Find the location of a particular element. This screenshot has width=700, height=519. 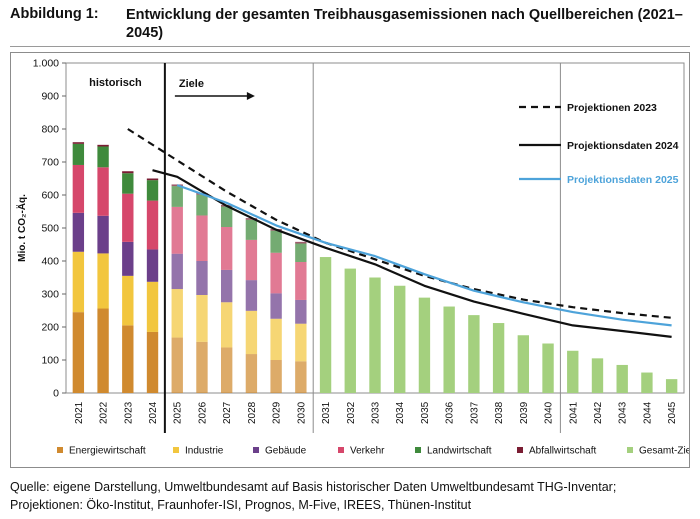

y-tick-label: 900 is located at coordinates (50, 97).